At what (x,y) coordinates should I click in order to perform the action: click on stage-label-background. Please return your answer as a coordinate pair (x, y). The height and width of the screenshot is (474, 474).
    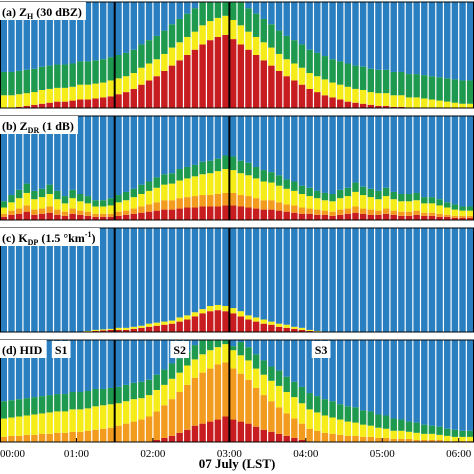
    Looking at the image, I should click on (180, 349).